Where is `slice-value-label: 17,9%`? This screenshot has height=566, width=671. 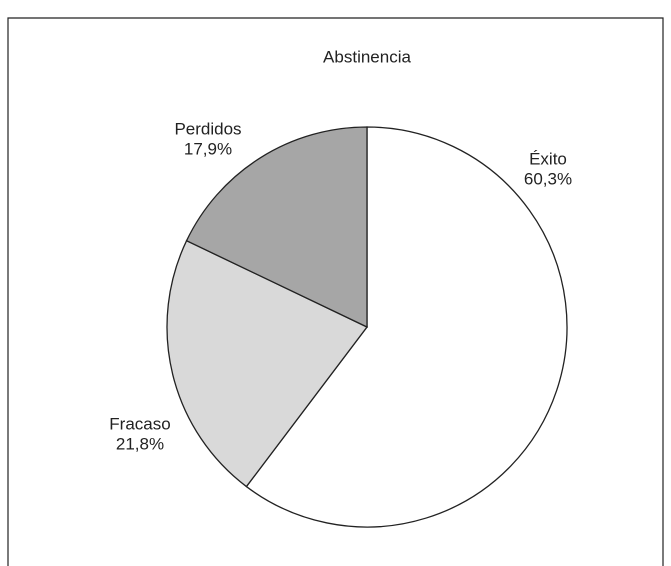
slice-value-label: 17,9% is located at coordinates (208, 148).